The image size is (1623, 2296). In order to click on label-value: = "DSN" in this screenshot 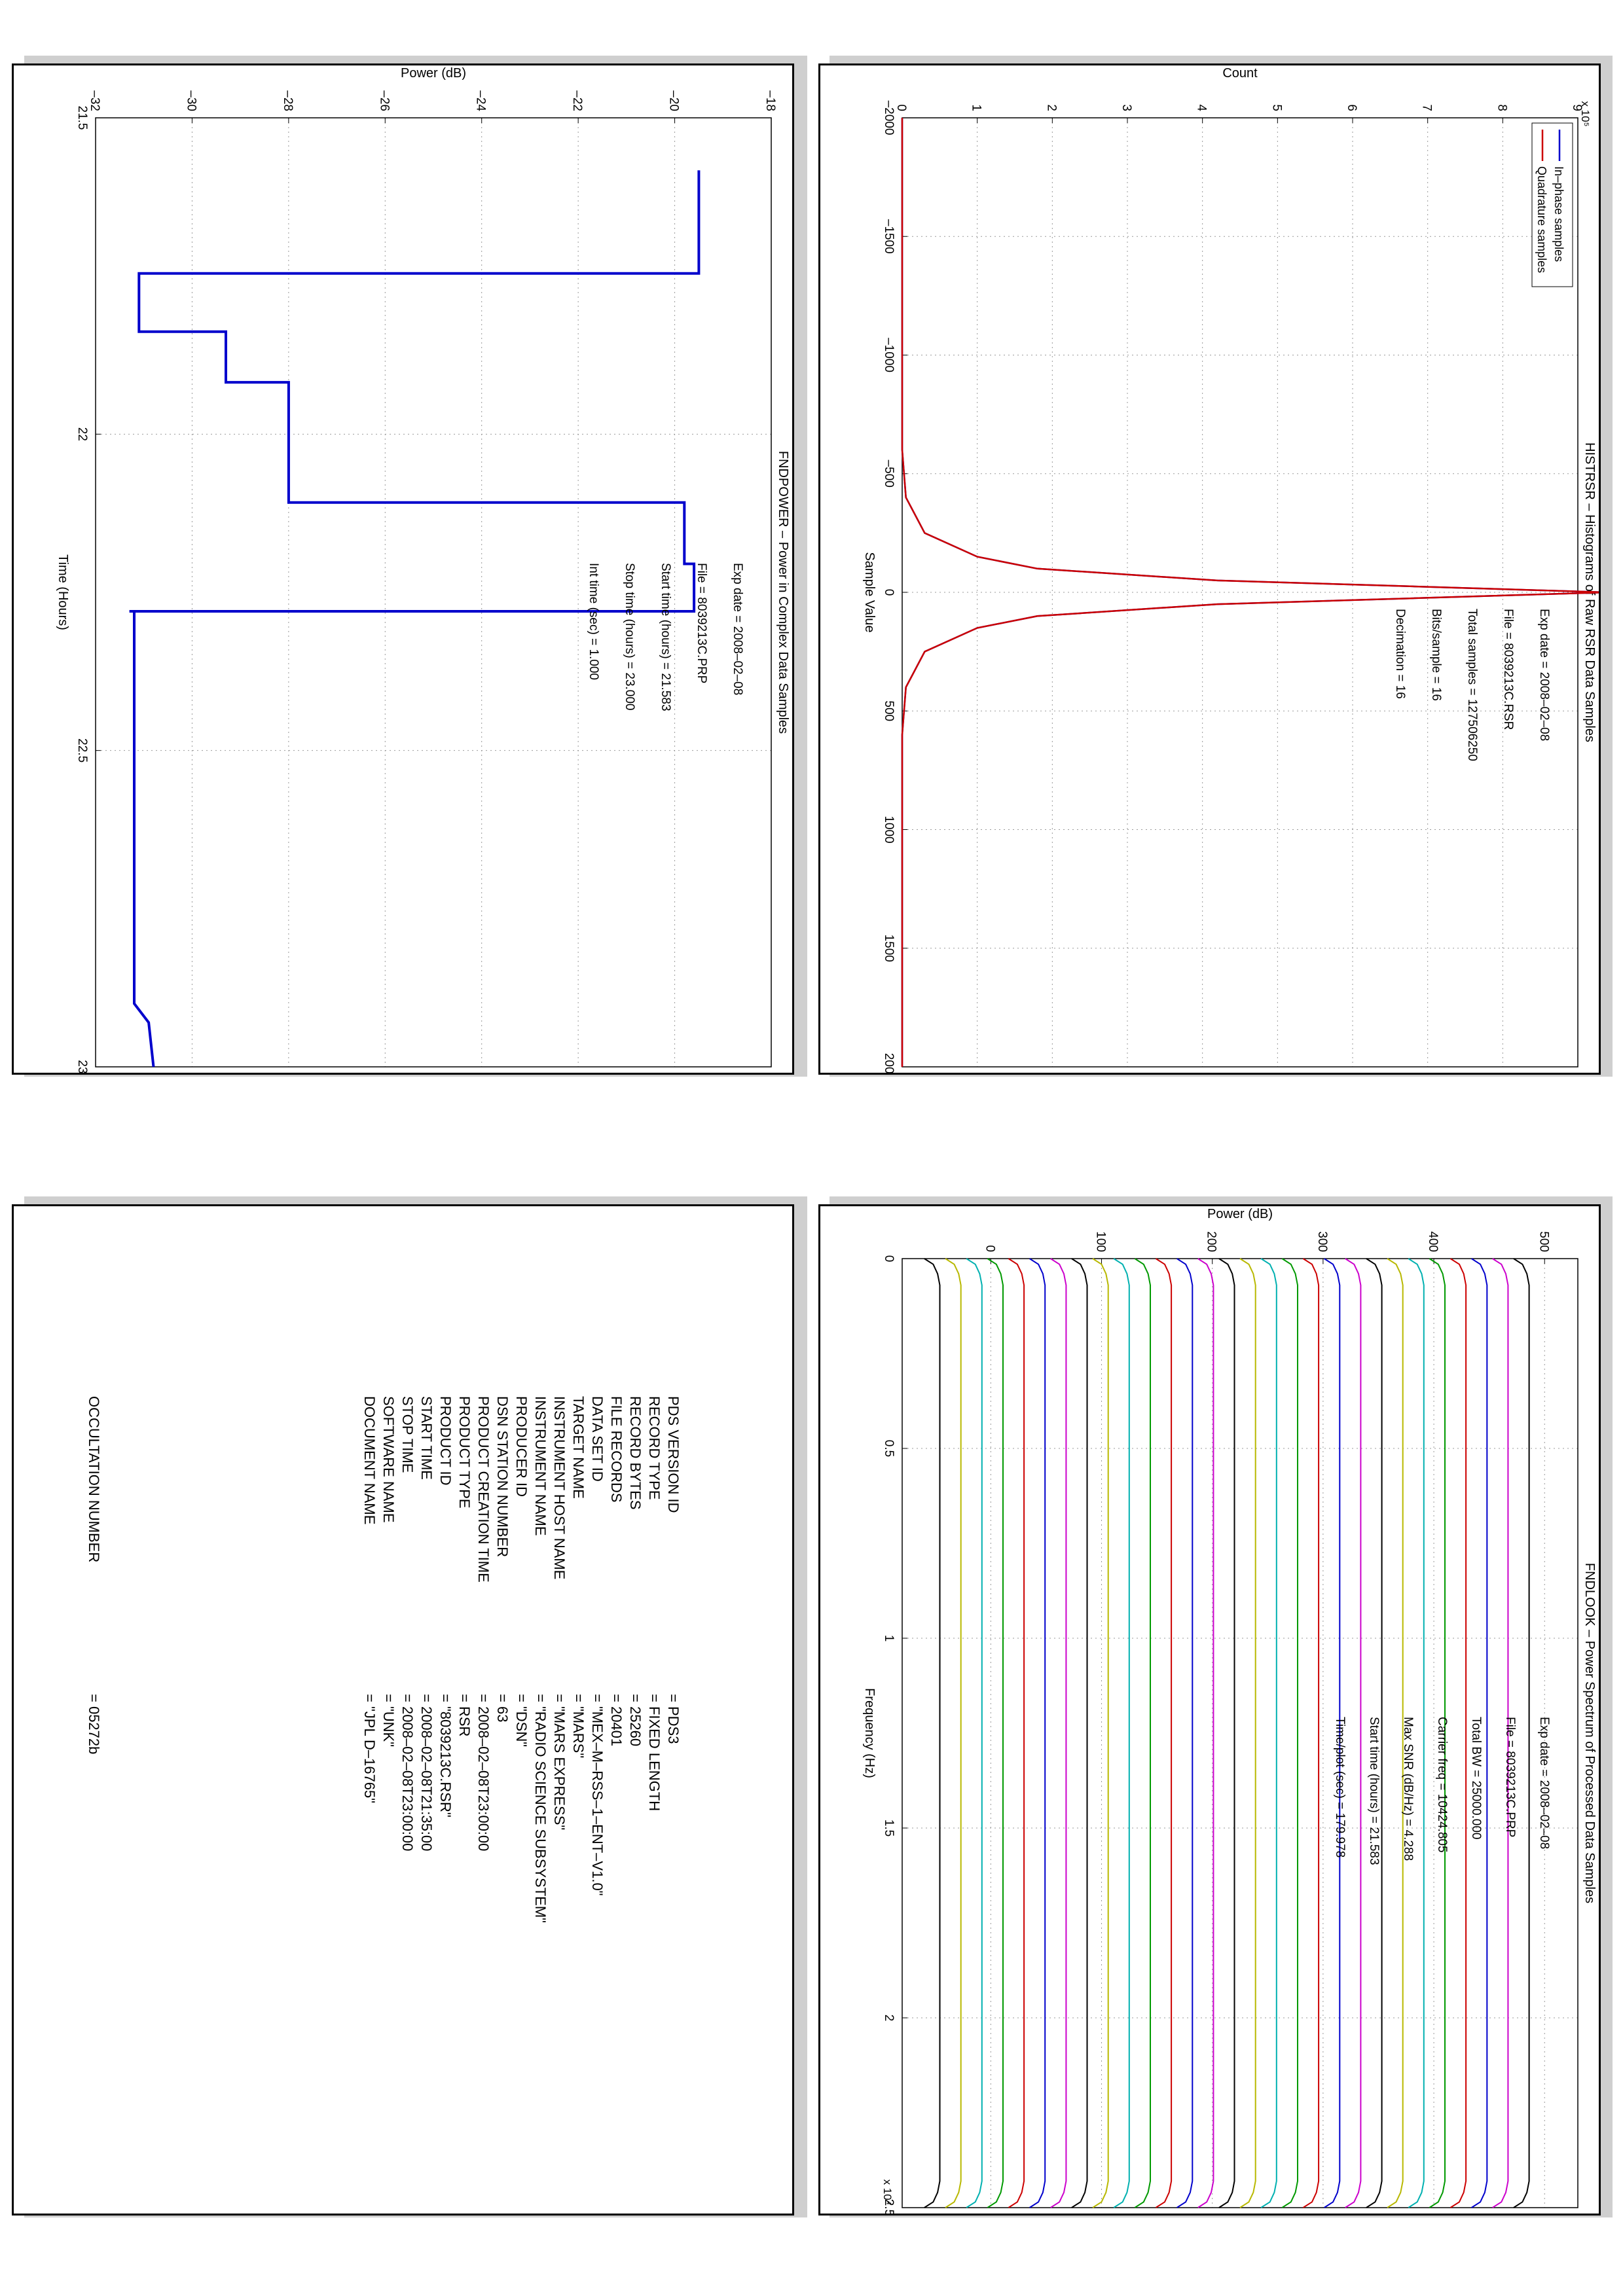, I will do `click(521, 1721)`.